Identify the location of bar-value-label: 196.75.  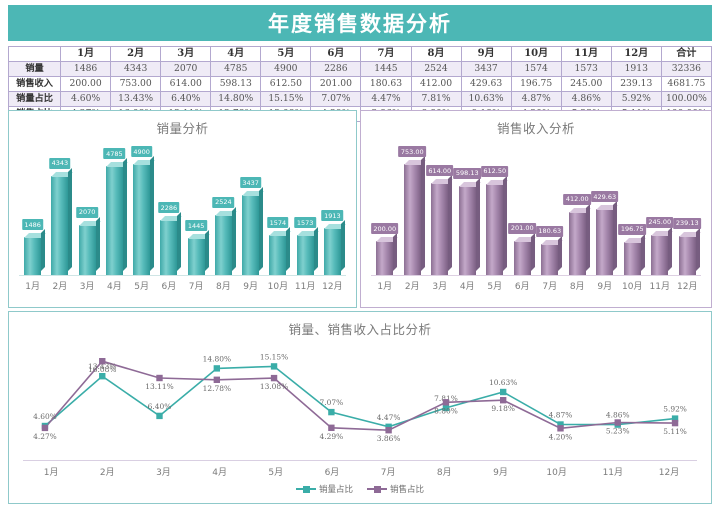
(632, 229).